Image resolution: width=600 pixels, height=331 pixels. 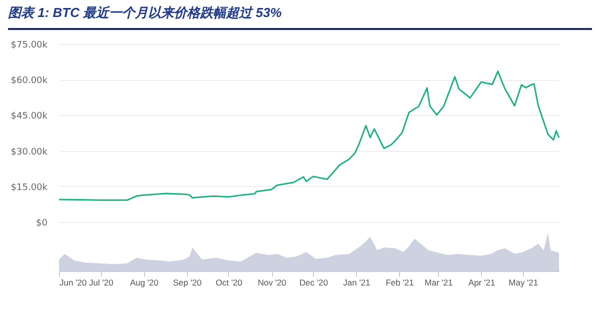 What do you see at coordinates (272, 283) in the screenshot?
I see `x-tick-label: Nov '20` at bounding box center [272, 283].